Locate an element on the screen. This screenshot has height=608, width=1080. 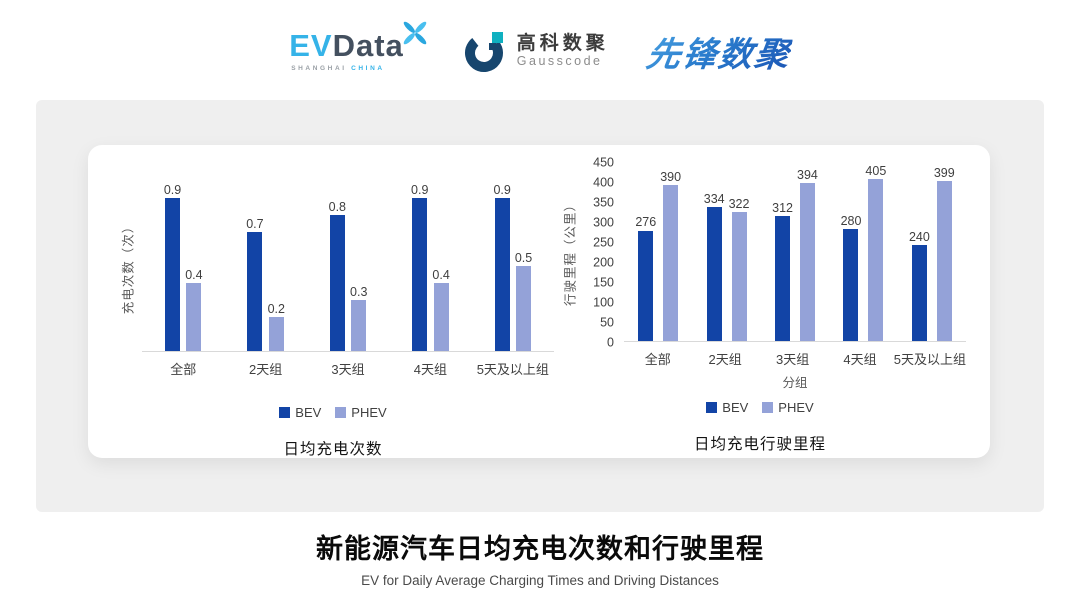
y-axis-title: 行驶里程（公里） is located at coordinates (570, 252).